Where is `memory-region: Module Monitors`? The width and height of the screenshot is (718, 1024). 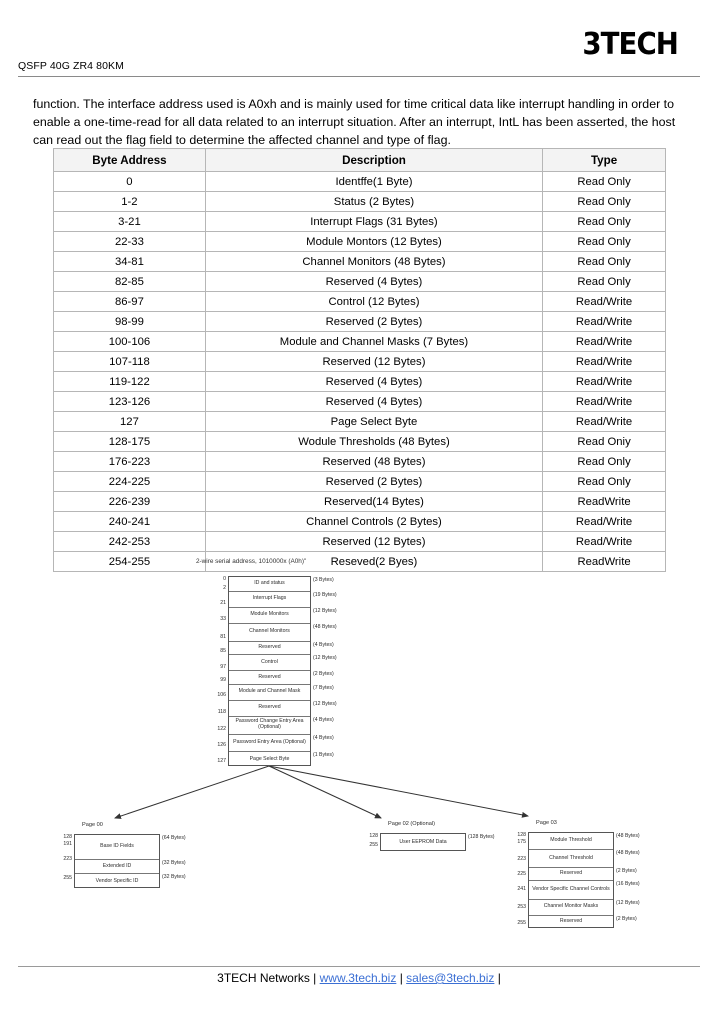
memory-region: Module Monitors is located at coordinates (269, 616).